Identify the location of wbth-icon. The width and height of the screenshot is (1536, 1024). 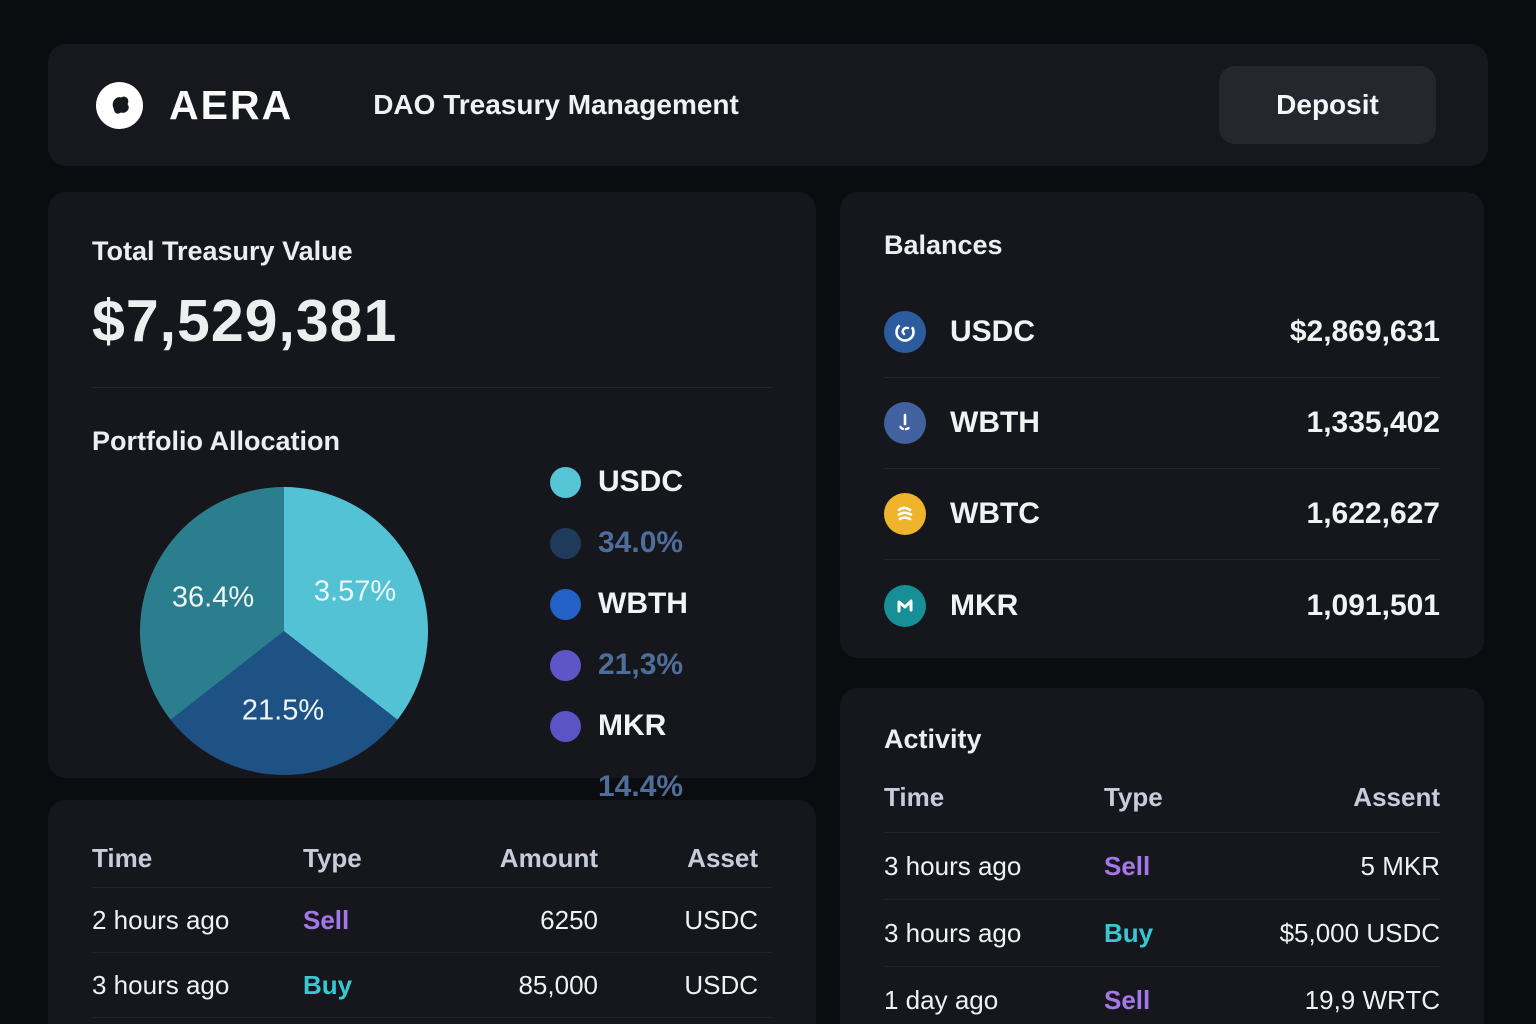
(905, 423).